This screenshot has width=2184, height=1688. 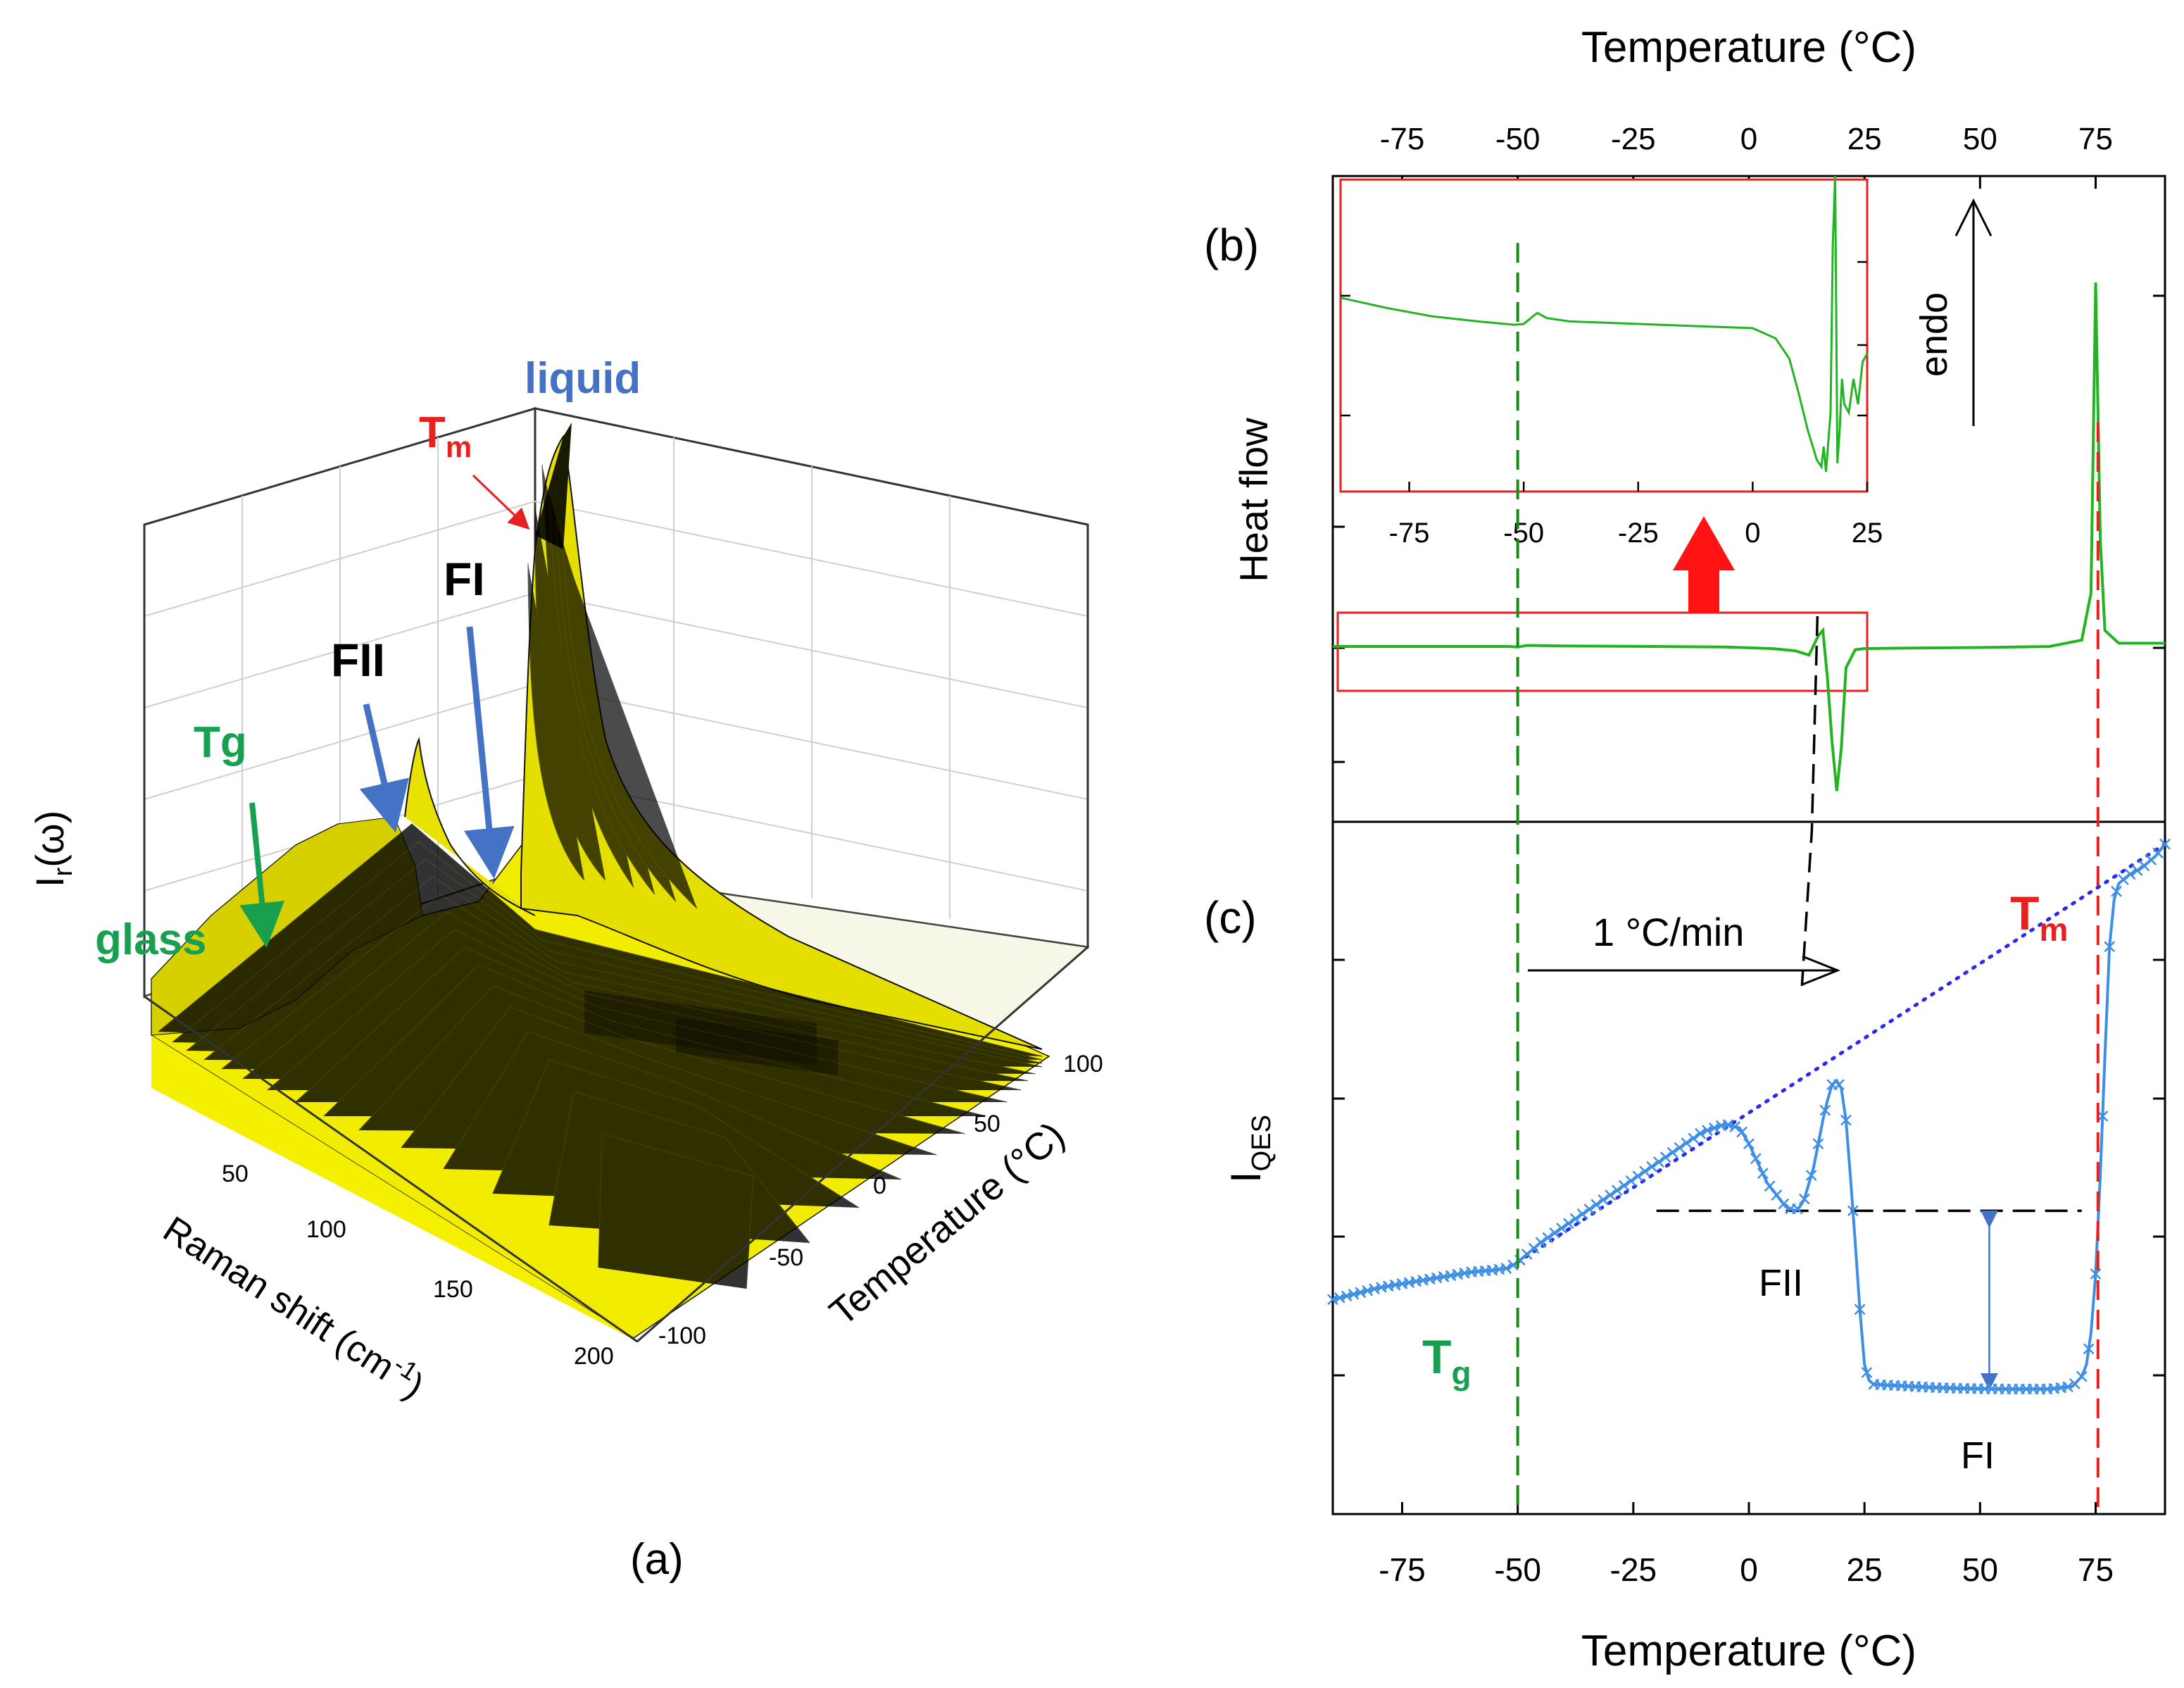 I want to click on inset-tick-label: 0, so click(x=1752, y=533).